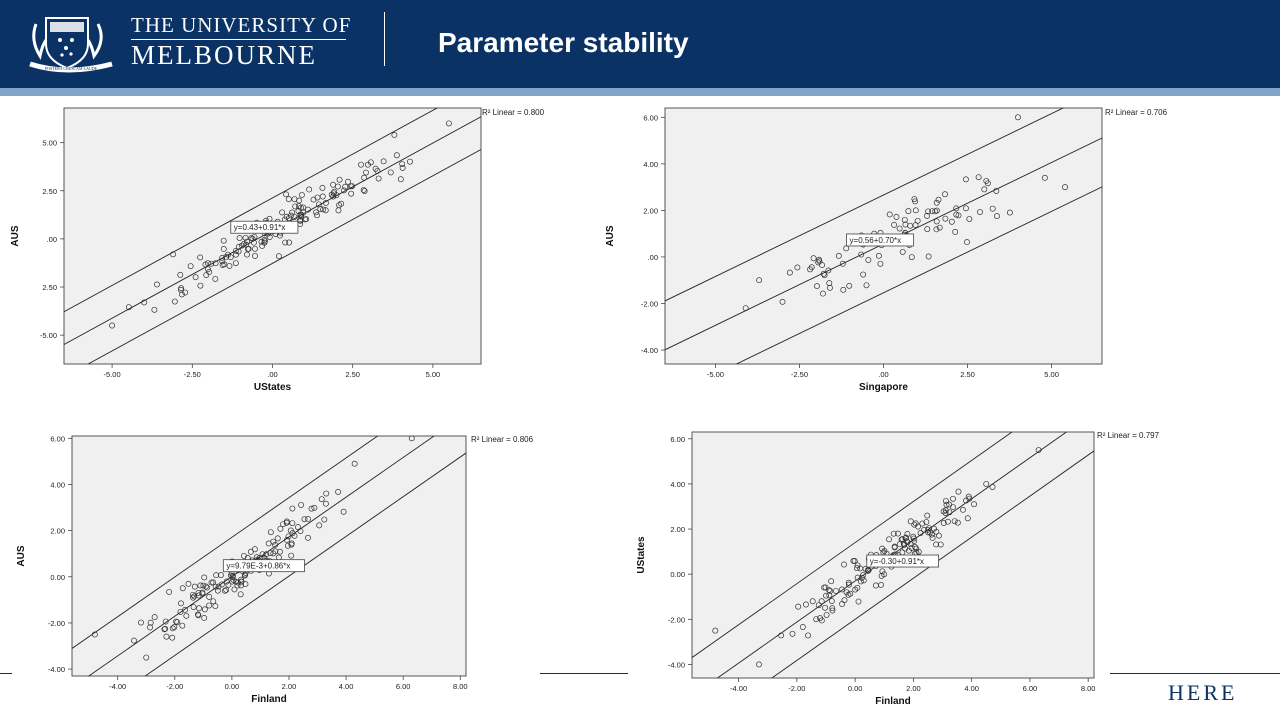  Describe the element at coordinates (649, 303) in the screenshot. I see `y-tick-label: -2.00` at that location.